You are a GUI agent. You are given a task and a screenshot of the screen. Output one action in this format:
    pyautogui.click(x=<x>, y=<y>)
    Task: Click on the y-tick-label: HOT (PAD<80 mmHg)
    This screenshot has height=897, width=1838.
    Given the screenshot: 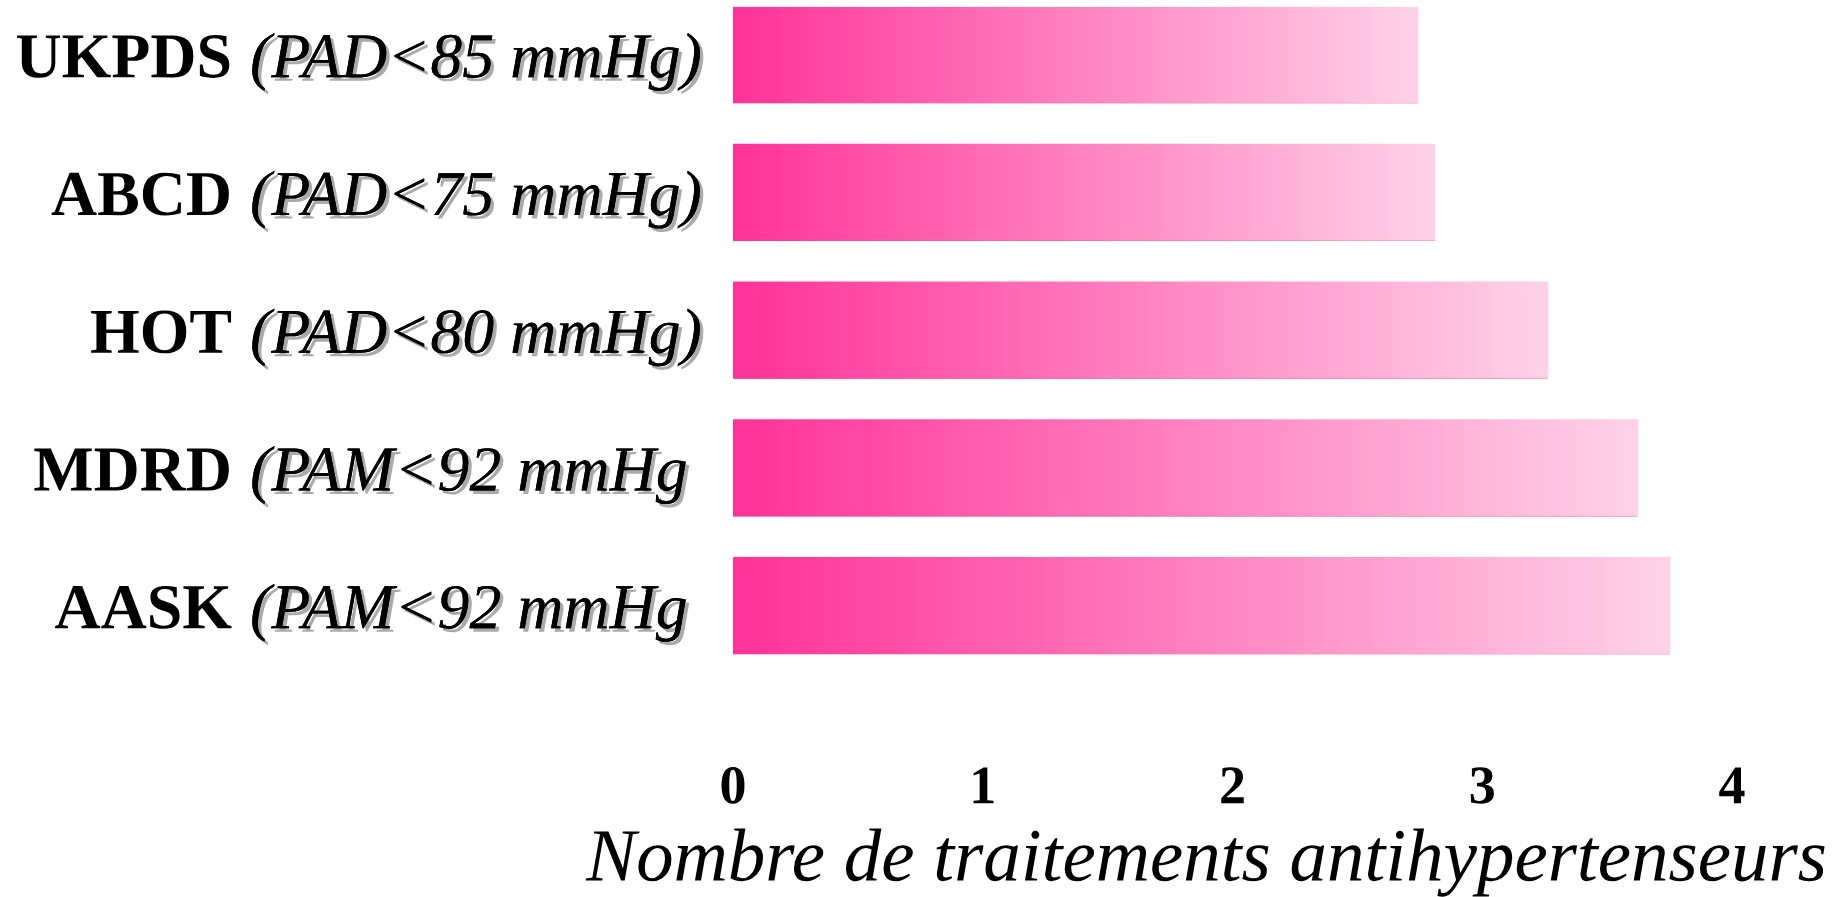 What is the action you would take?
    pyautogui.click(x=397, y=339)
    